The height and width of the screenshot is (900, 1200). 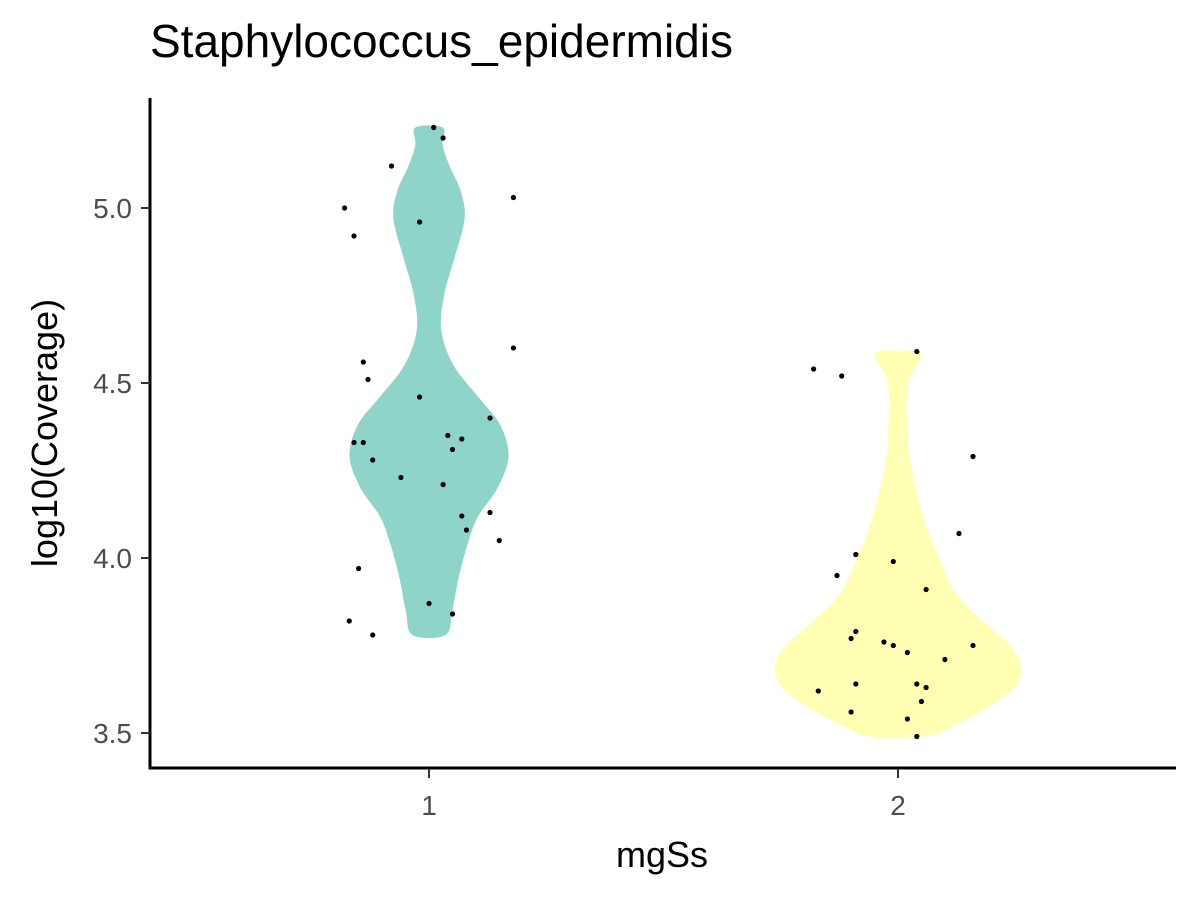 What do you see at coordinates (662, 854) in the screenshot?
I see `x-axis-title: mgSs` at bounding box center [662, 854].